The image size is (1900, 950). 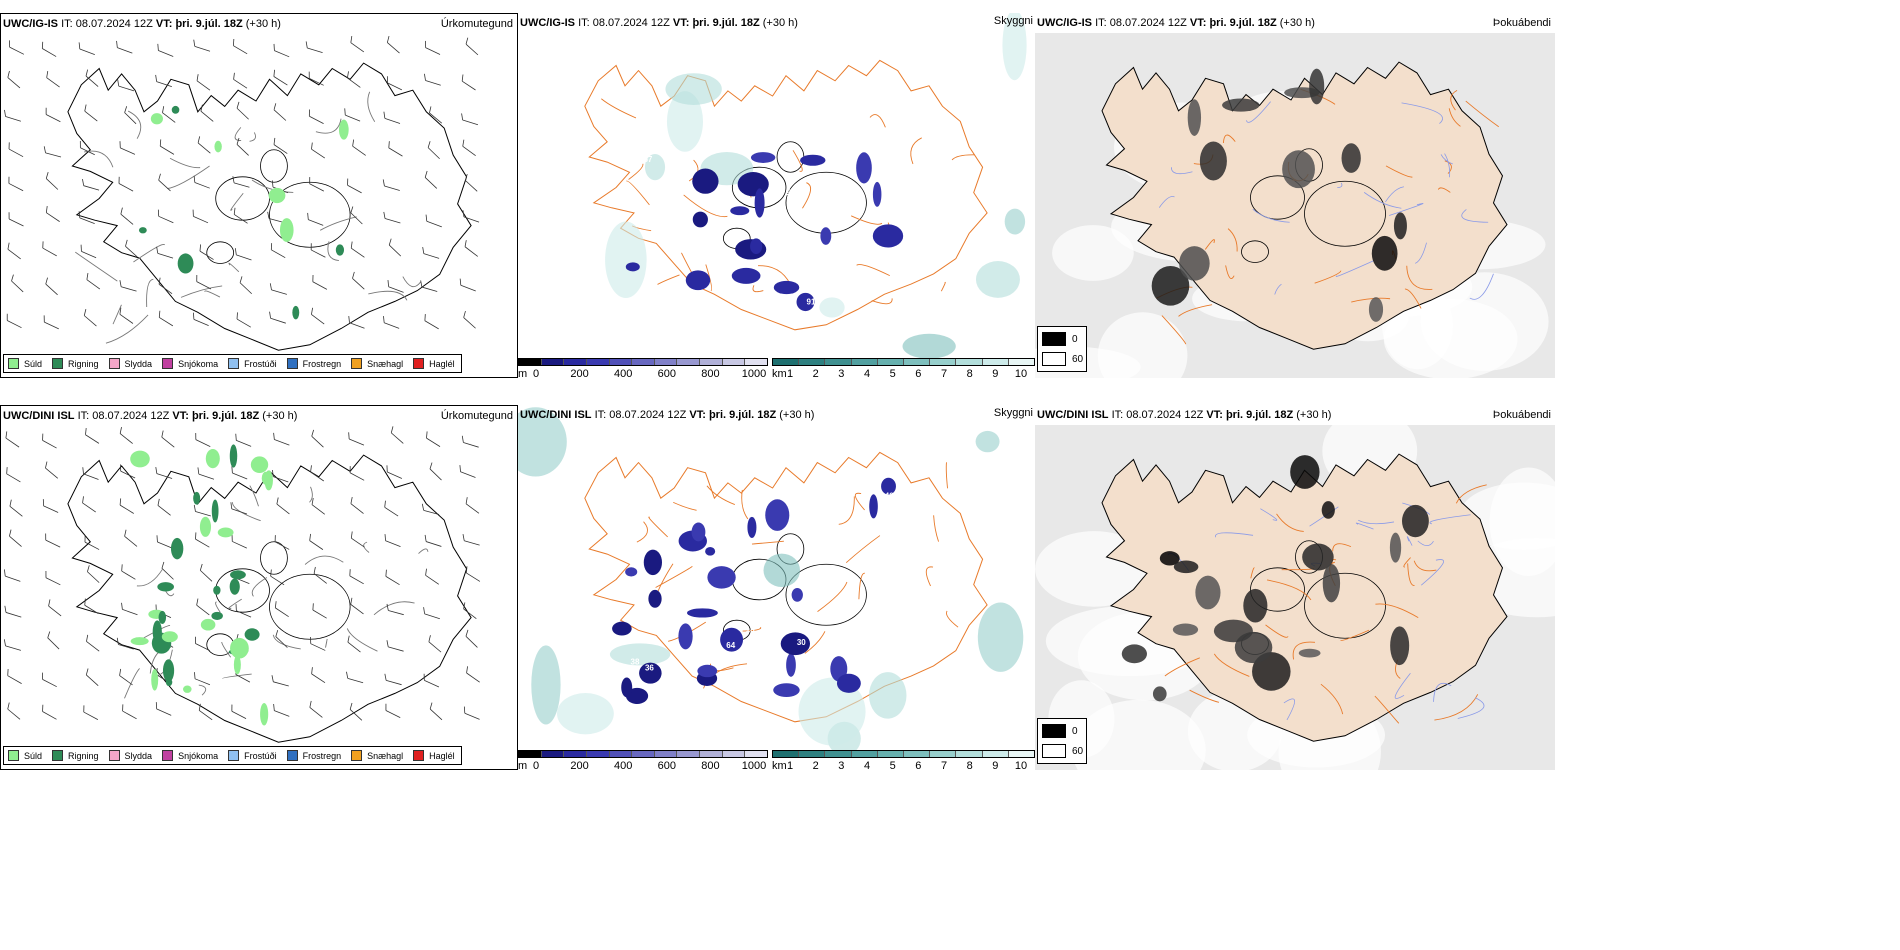 I want to click on fog-legend-item: 0, so click(x=1060, y=339).